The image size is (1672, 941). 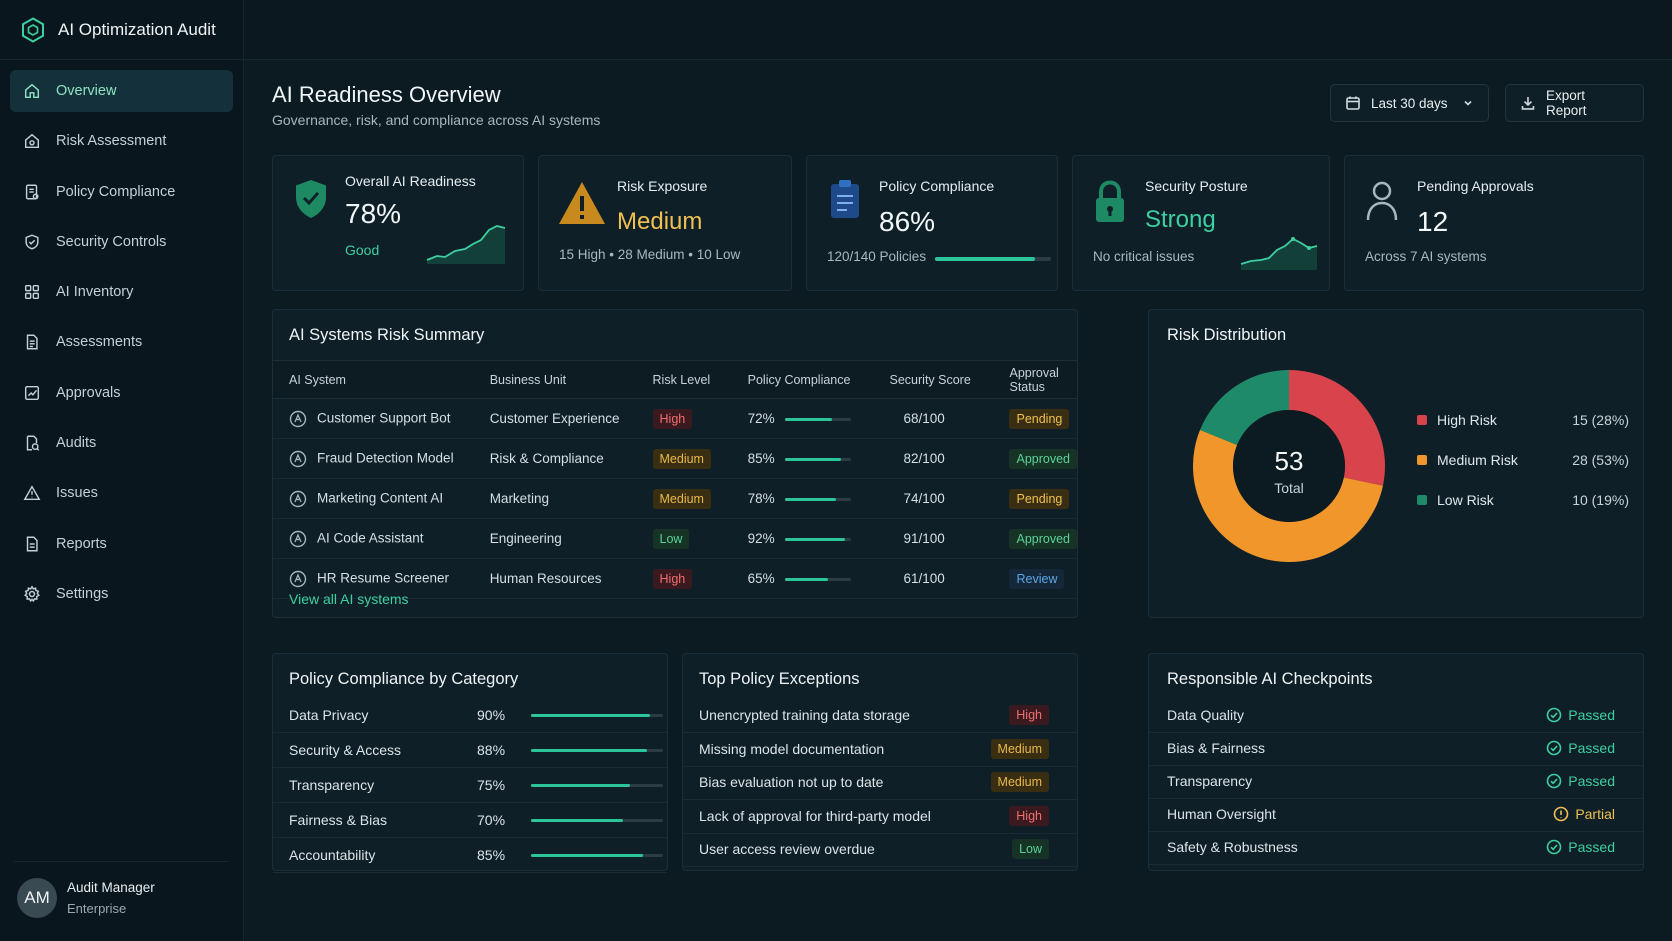 What do you see at coordinates (298, 578) in the screenshot?
I see `ai-system-icon` at bounding box center [298, 578].